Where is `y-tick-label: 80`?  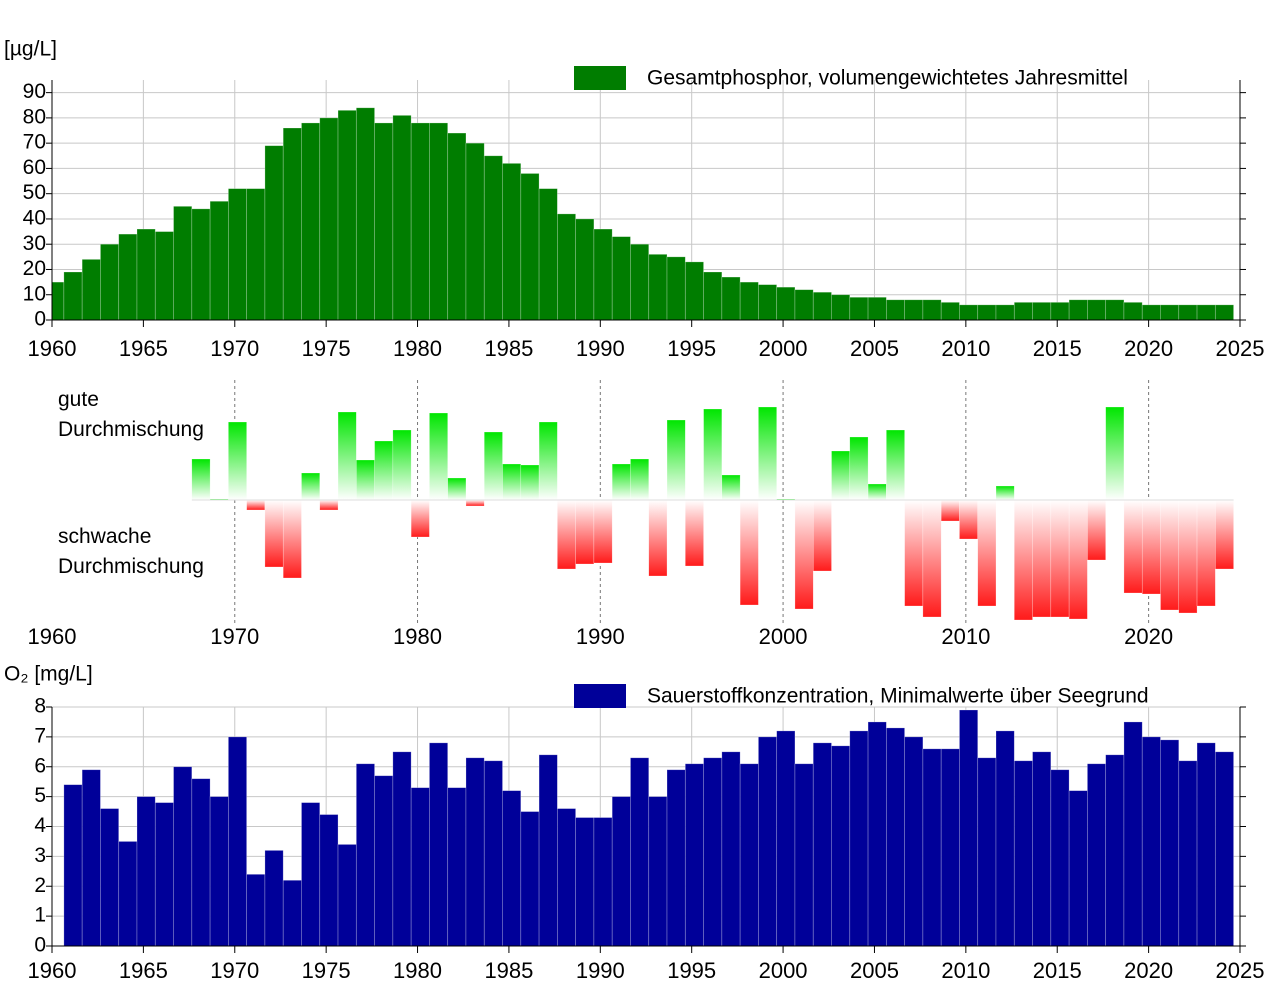
y-tick-label: 80 is located at coordinates (34, 116).